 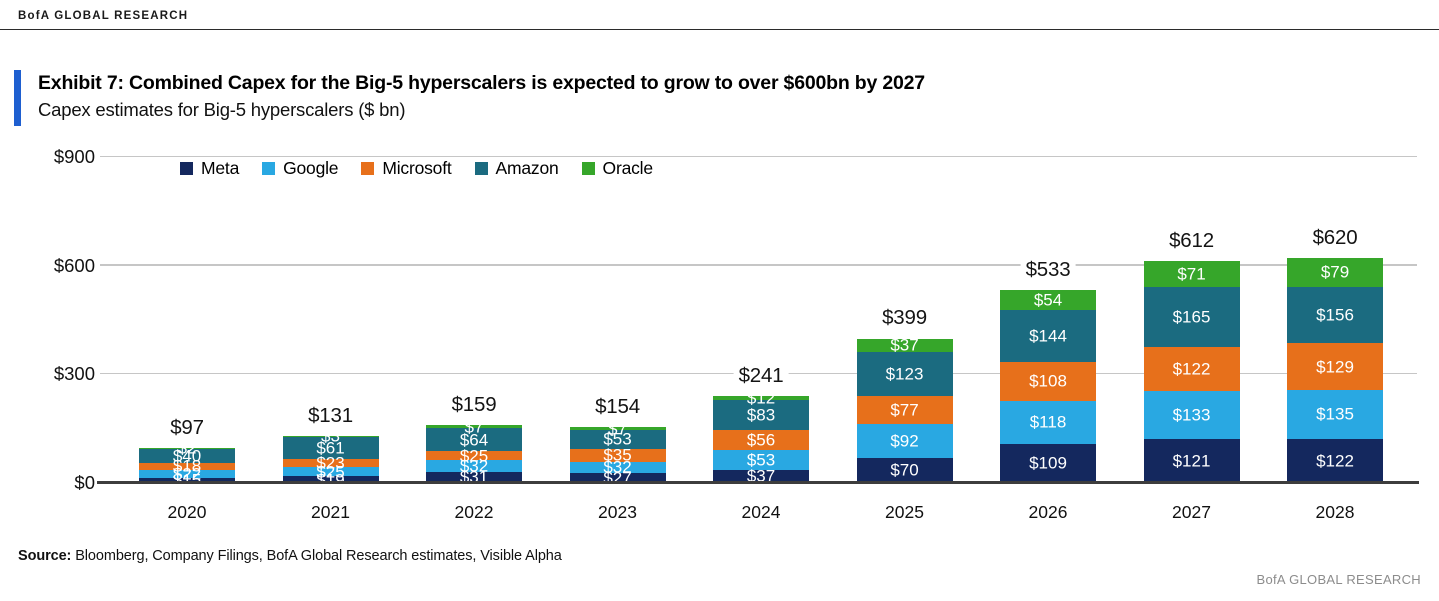 I want to click on microsoft-value-label: $18, so click(x=187, y=466).